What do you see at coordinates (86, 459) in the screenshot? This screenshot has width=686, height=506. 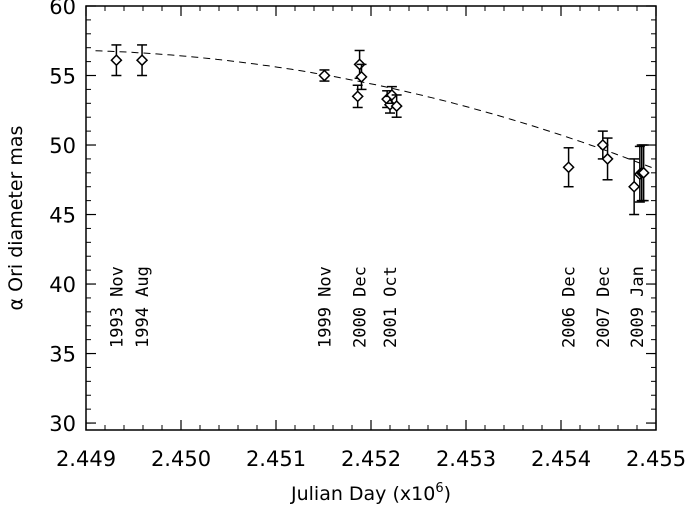 I see `x-tick-label: 2.449` at bounding box center [86, 459].